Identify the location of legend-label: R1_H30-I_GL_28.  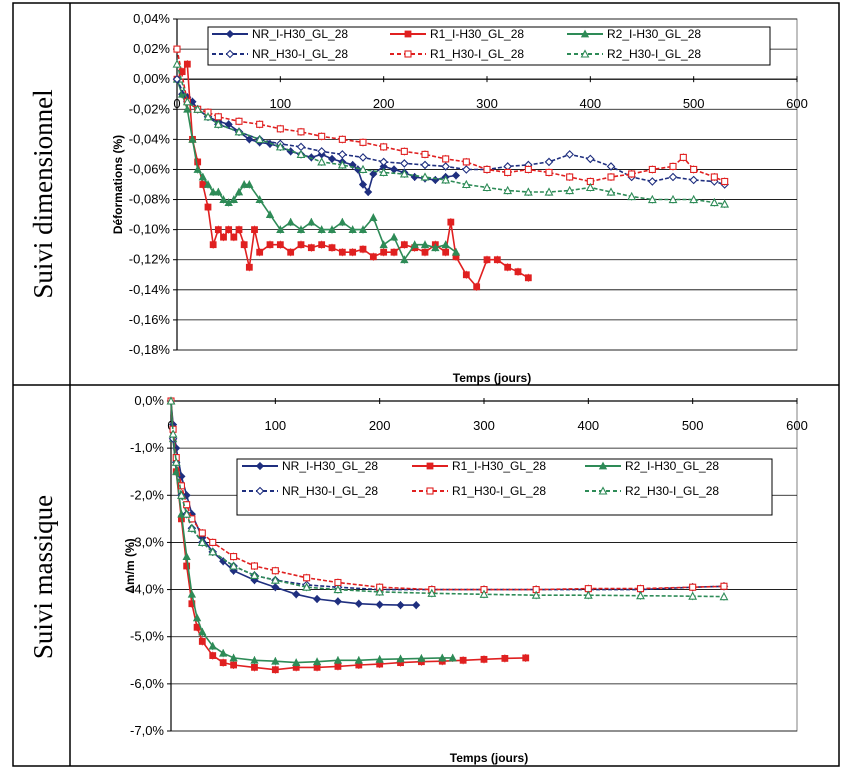
(477, 54).